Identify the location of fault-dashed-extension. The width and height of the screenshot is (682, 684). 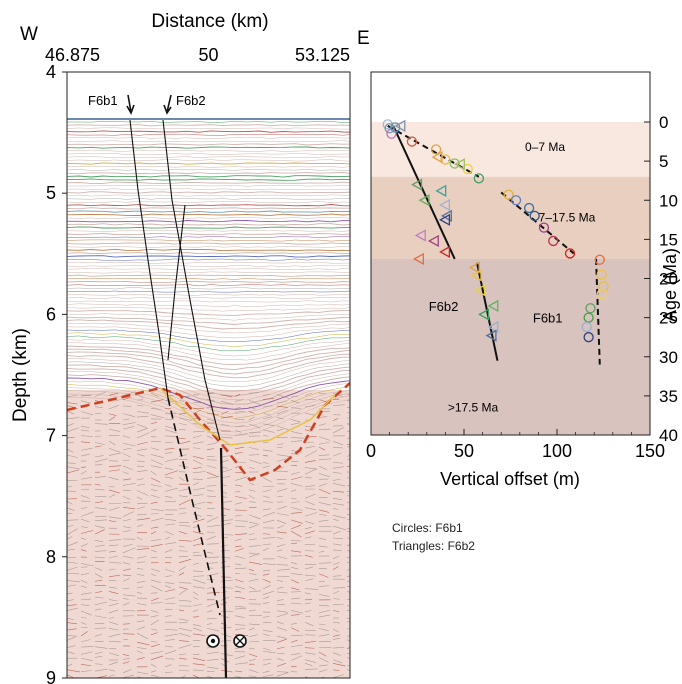
(194, 506).